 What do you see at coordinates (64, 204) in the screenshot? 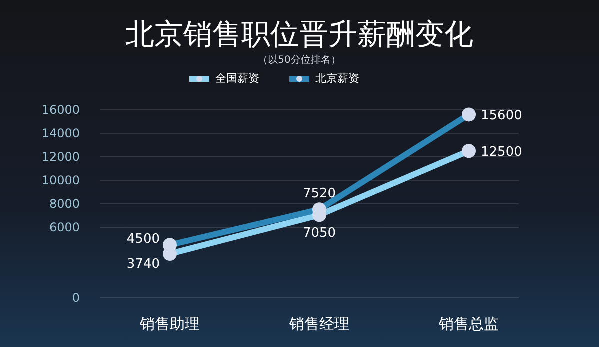
I see `y-tick-label: 8000` at bounding box center [64, 204].